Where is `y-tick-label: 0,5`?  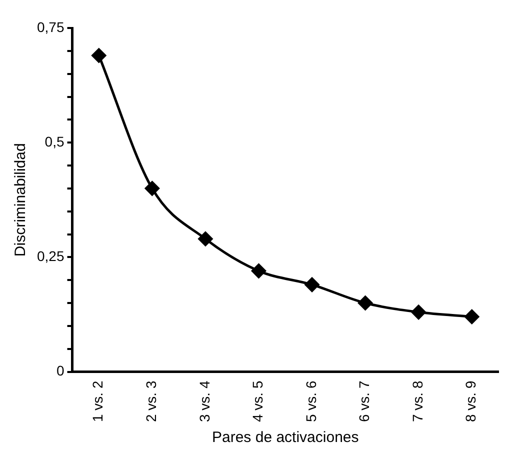 y-tick-label: 0,5 is located at coordinates (54, 141).